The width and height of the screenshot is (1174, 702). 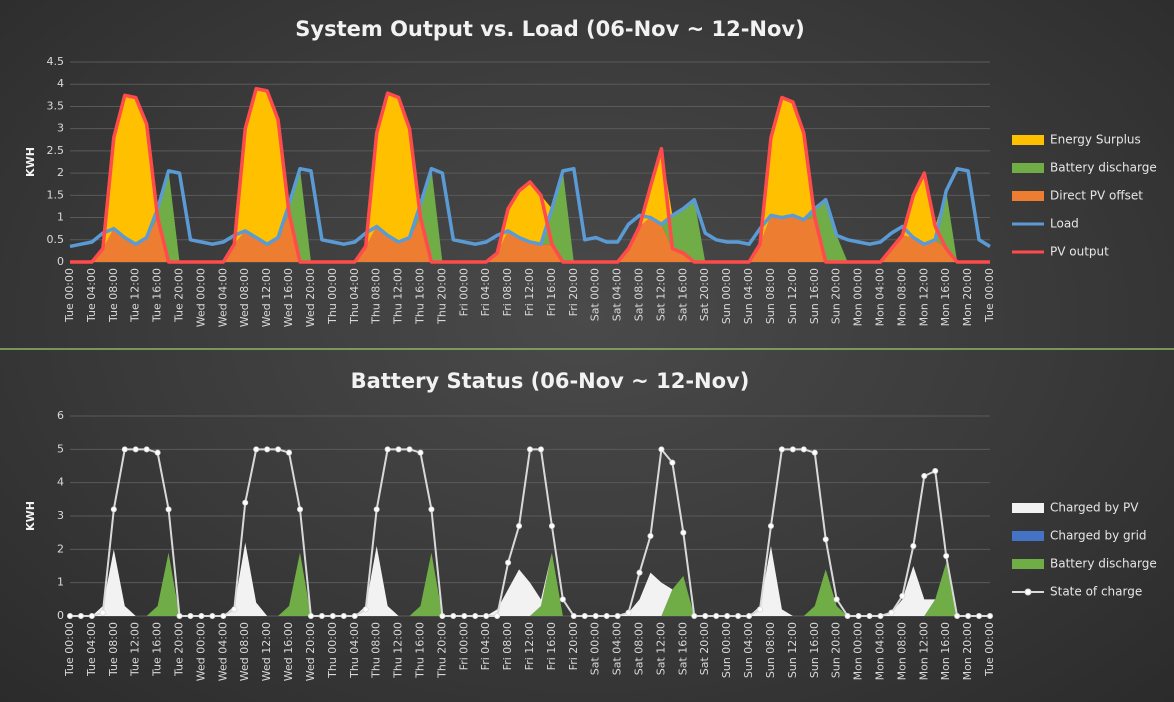 What do you see at coordinates (945, 297) in the screenshot?
I see `x-tick-label: Mon 16:00` at bounding box center [945, 297].